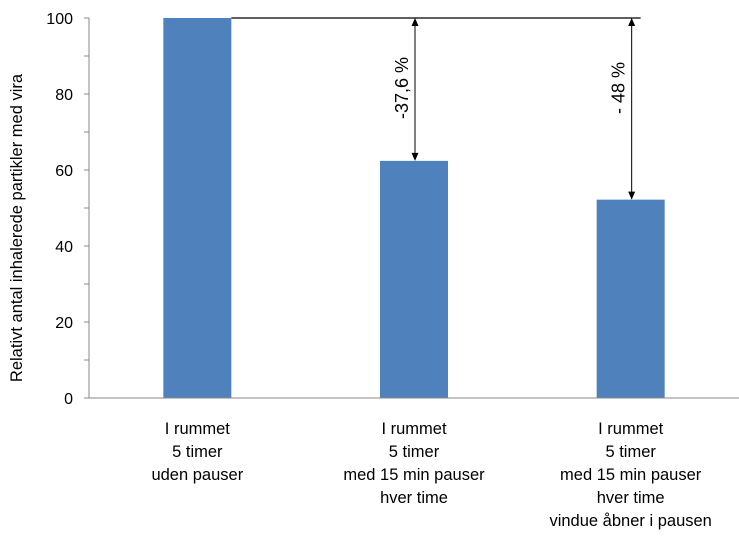 Image resolution: width=739 pixels, height=540 pixels. What do you see at coordinates (68, 209) in the screenshot?
I see `y-axis: 0 20 40 60 80 100` at bounding box center [68, 209].